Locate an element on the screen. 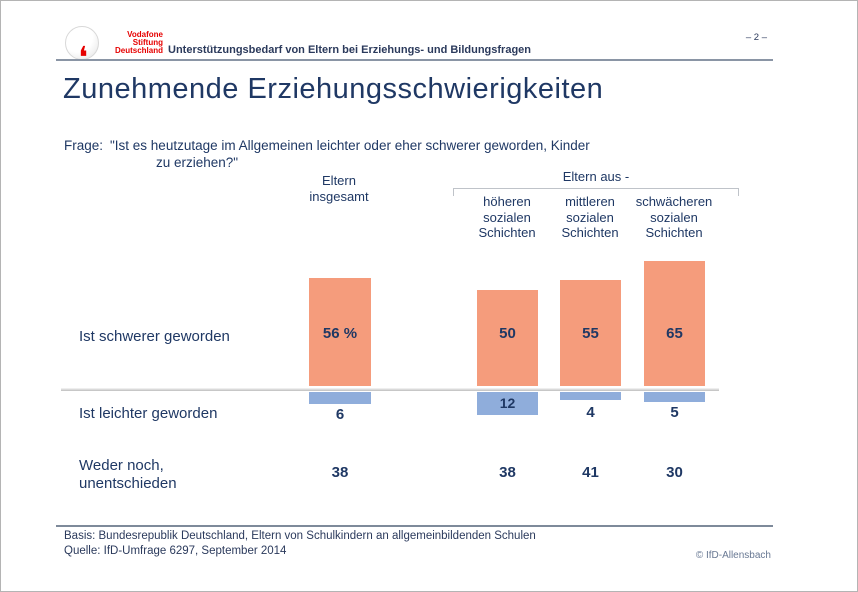 Image resolution: width=858 pixels, height=592 pixels. footer-rule is located at coordinates (414, 526).